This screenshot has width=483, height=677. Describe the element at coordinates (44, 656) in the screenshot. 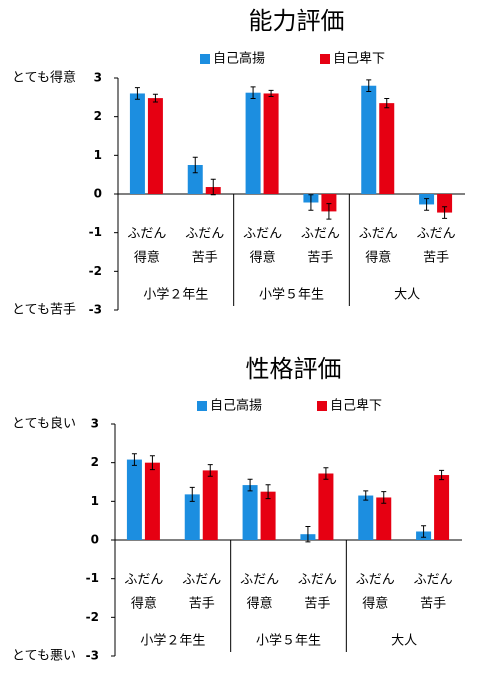

I see `y-label-bottom: とても悪い` at that location.